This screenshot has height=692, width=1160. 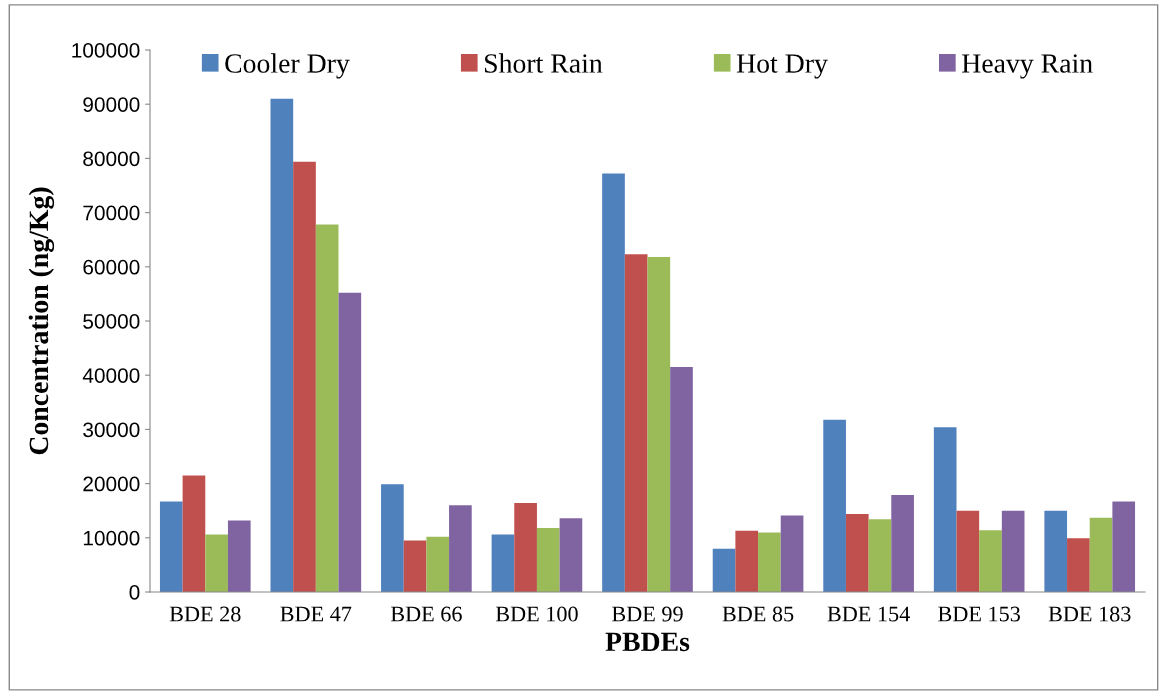 What do you see at coordinates (111, 484) in the screenshot?
I see `y-tick-label: 20000` at bounding box center [111, 484].